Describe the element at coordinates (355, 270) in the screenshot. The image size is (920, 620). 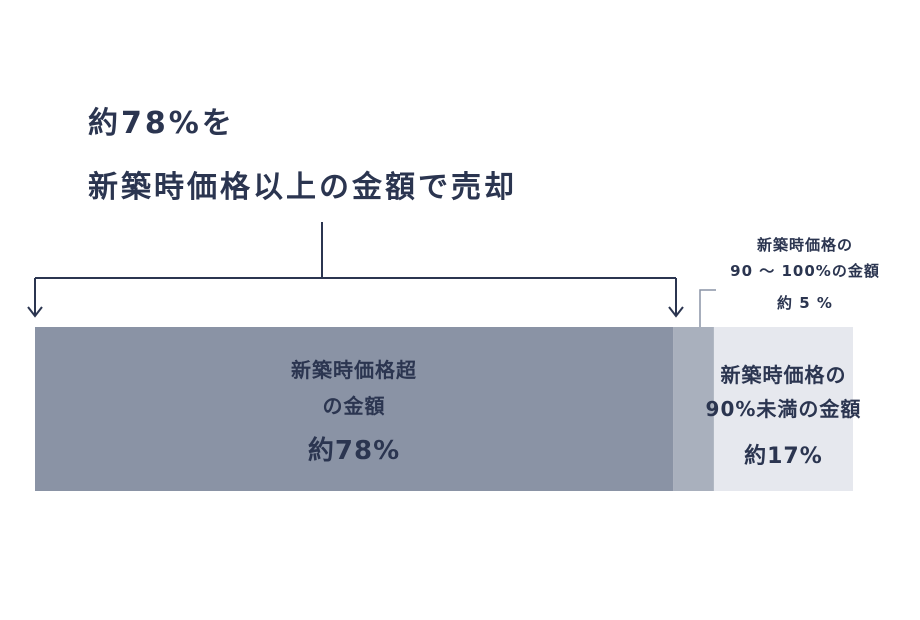
I see `bracket` at that location.